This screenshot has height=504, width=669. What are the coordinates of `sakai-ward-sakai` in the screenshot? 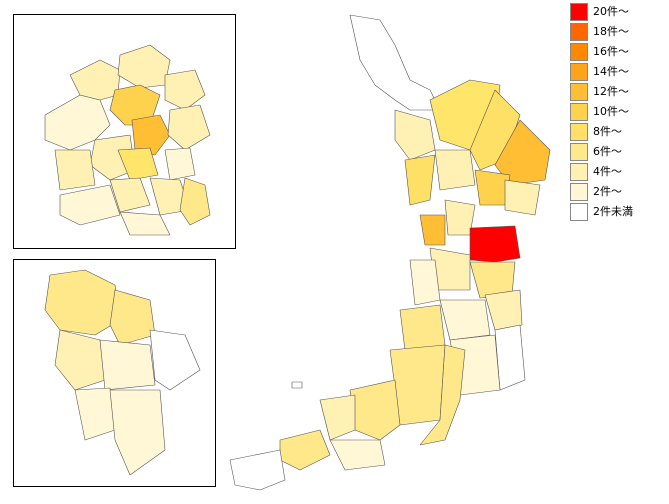 It's located at (82, 302).